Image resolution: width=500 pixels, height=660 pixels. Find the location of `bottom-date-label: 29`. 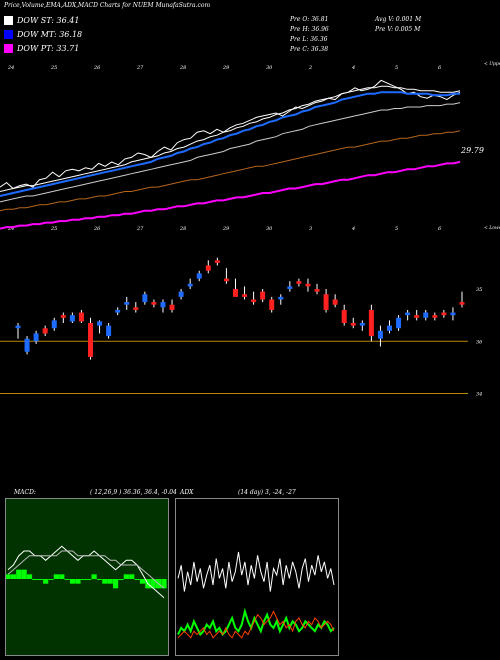

bottom-date-label: 29 is located at coordinates (226, 229).